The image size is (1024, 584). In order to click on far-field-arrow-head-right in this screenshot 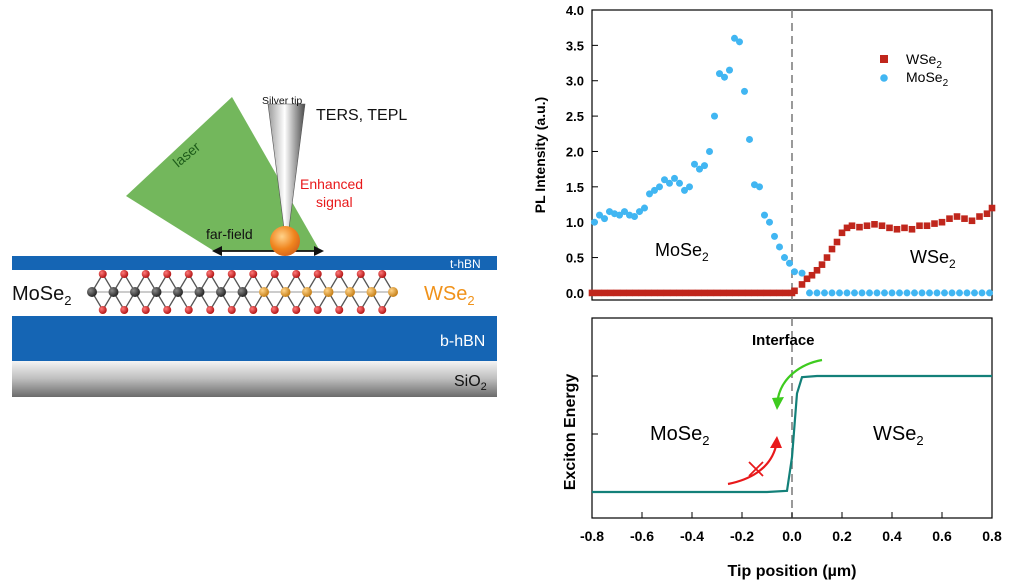, I will do `click(319, 251)`.